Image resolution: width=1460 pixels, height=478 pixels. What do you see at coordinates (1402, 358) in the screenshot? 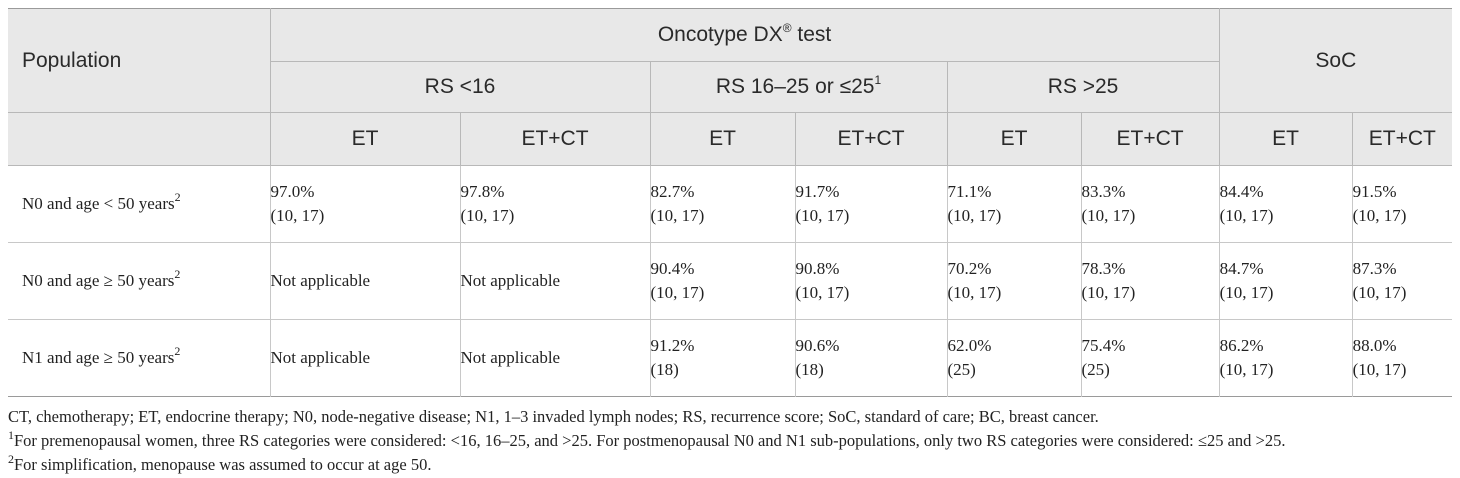
I see `table-cell: 88.0% (10, 17)` at bounding box center [1402, 358].